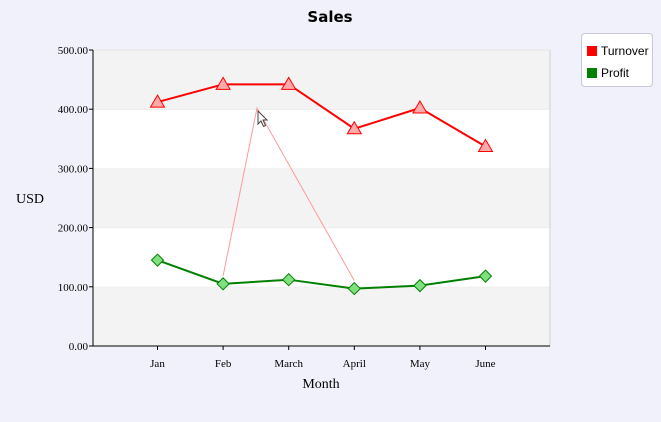  I want to click on y-tick-label: 100.00, so click(73, 288).